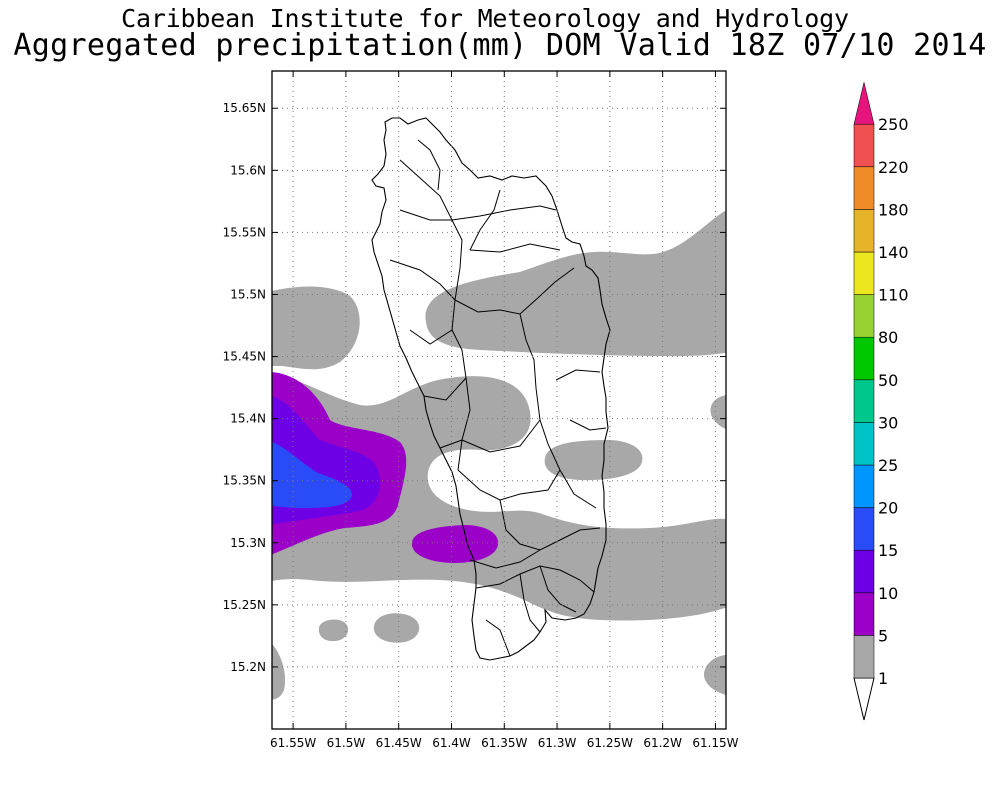 The width and height of the screenshot is (1000, 800). I want to click on colorbar-label: 220, so click(893, 167).